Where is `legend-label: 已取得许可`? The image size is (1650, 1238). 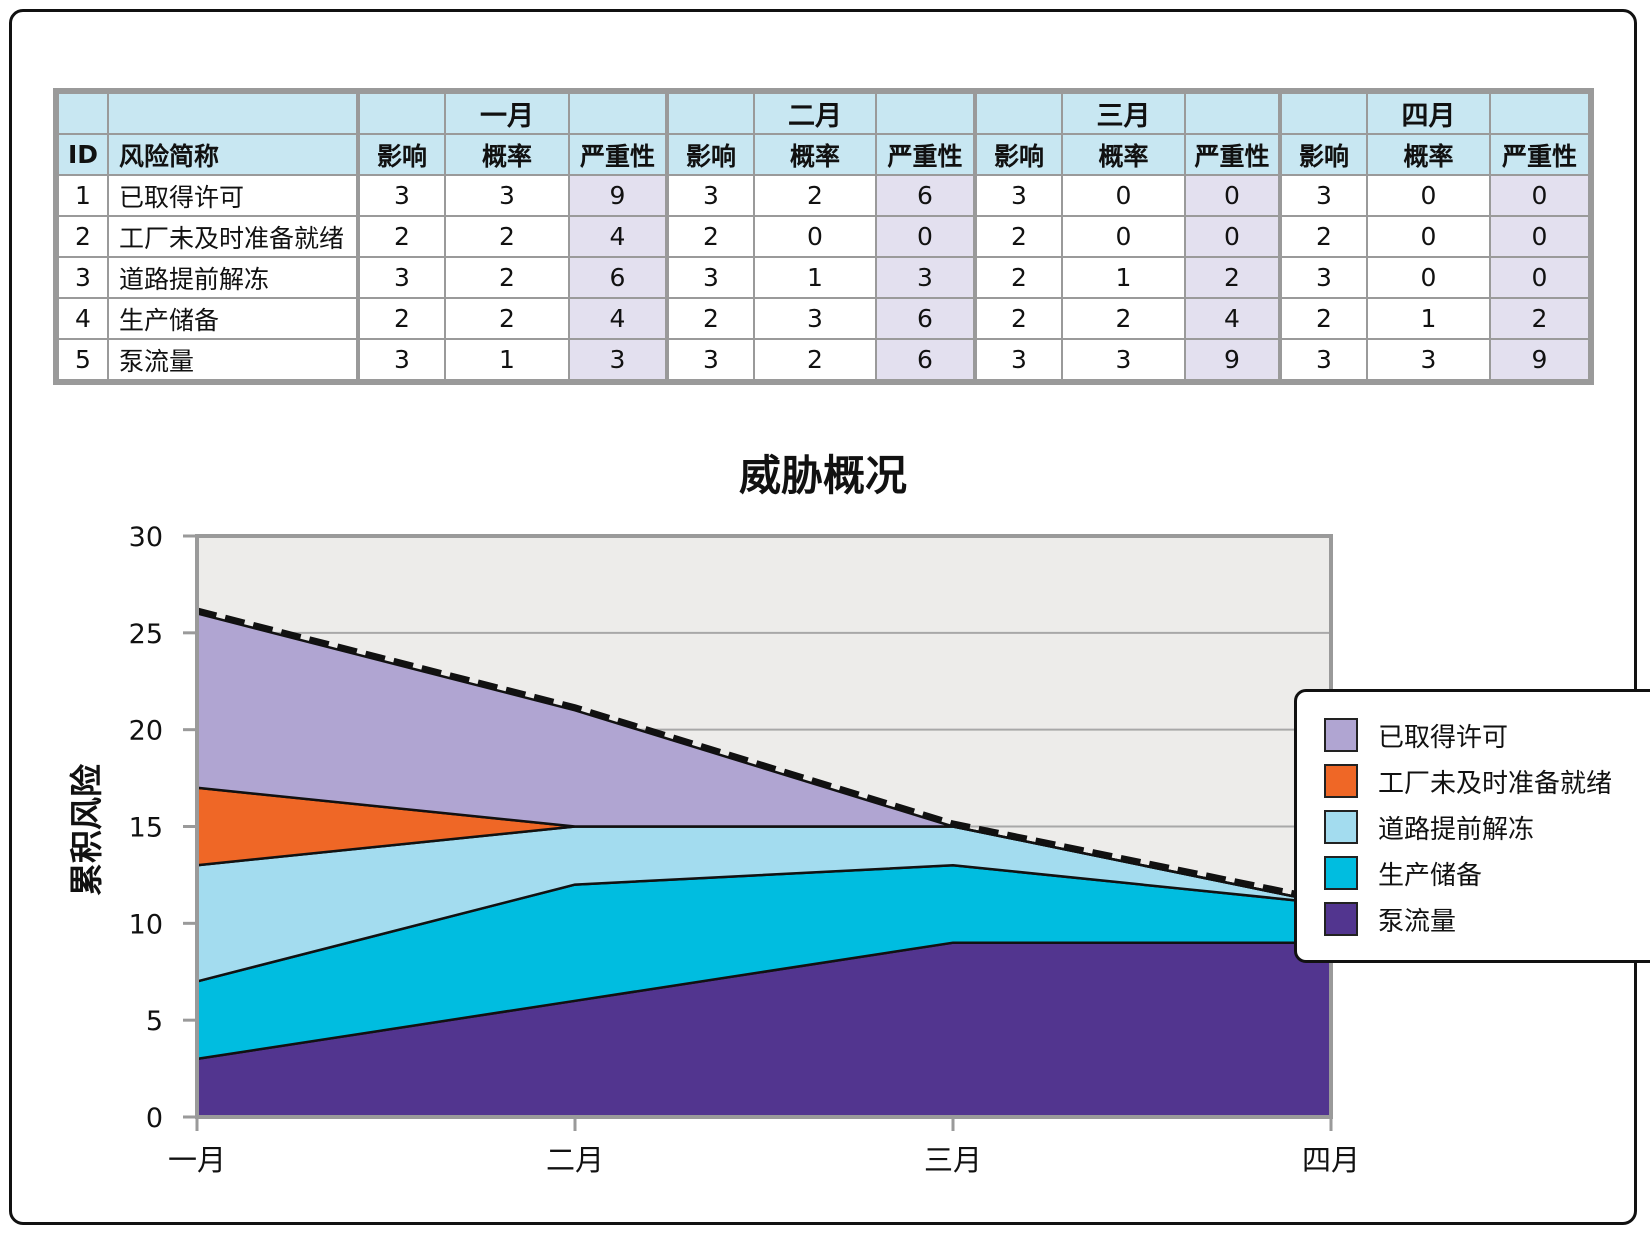
legend-label: 已取得许可 is located at coordinates (1443, 737).